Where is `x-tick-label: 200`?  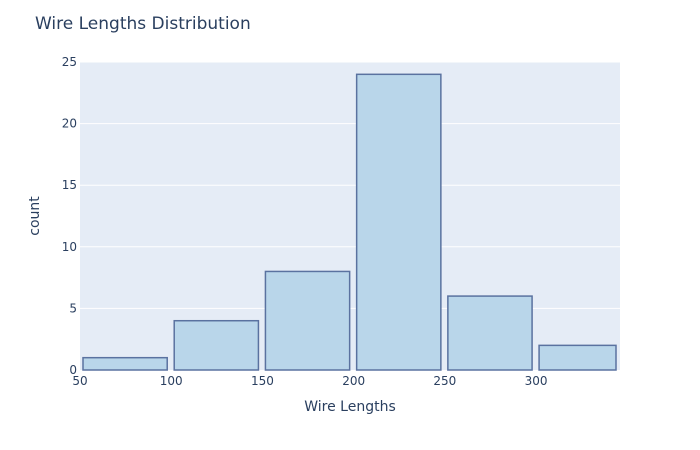
x-tick-label: 200 is located at coordinates (353, 381).